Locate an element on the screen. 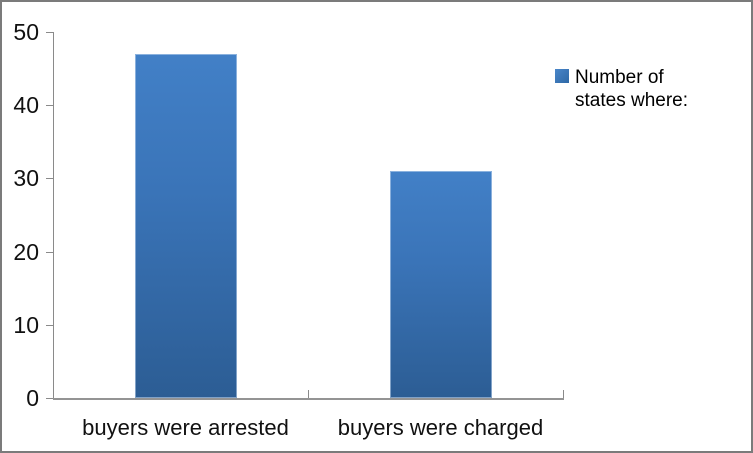 The height and width of the screenshot is (453, 753). y-axis-tick-label: 30 is located at coordinates (26, 178).